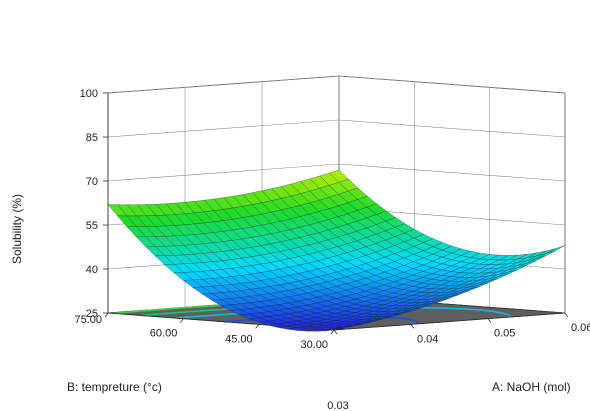 The width and height of the screenshot is (590, 411). What do you see at coordinates (337, 405) in the screenshot?
I see `x-tick-label: 0.03` at bounding box center [337, 405].